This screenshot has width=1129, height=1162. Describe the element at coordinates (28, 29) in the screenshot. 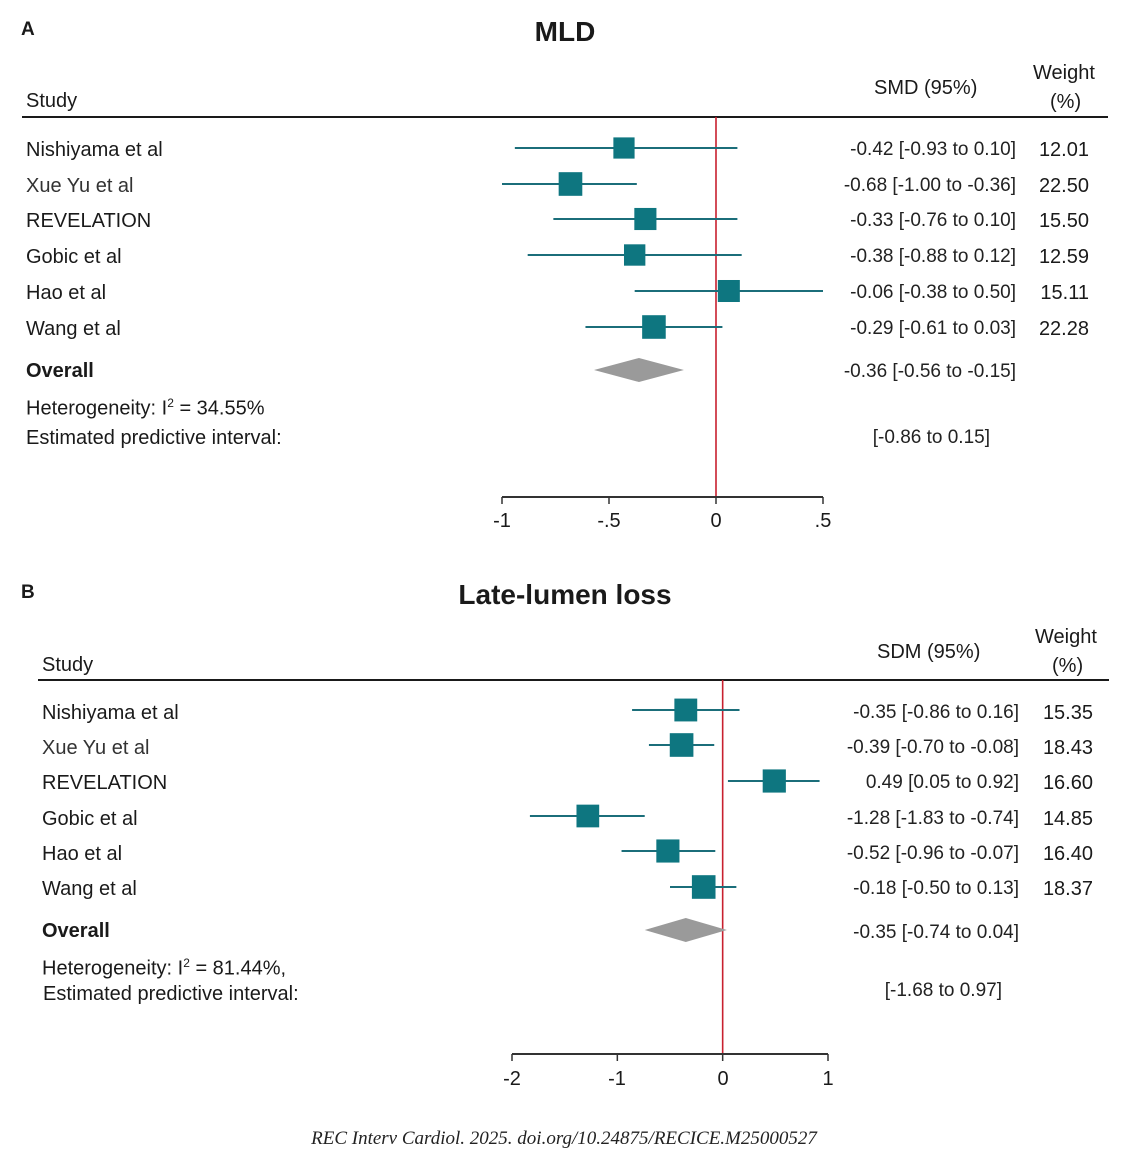

I see `panel-label: A` at that location.